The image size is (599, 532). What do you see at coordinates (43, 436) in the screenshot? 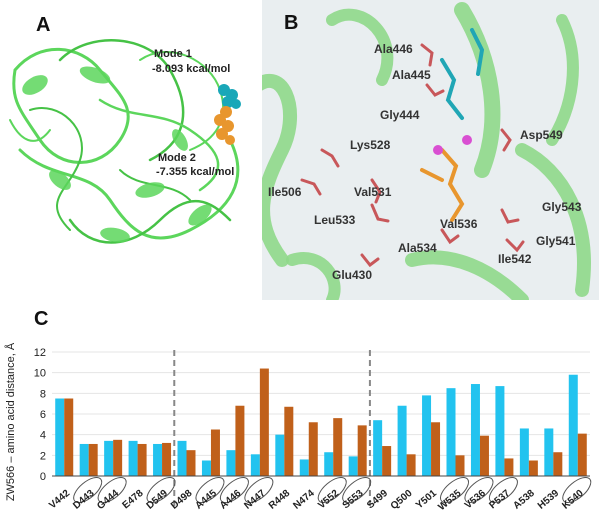
I see `y-tick-label: 4` at bounding box center [43, 436].